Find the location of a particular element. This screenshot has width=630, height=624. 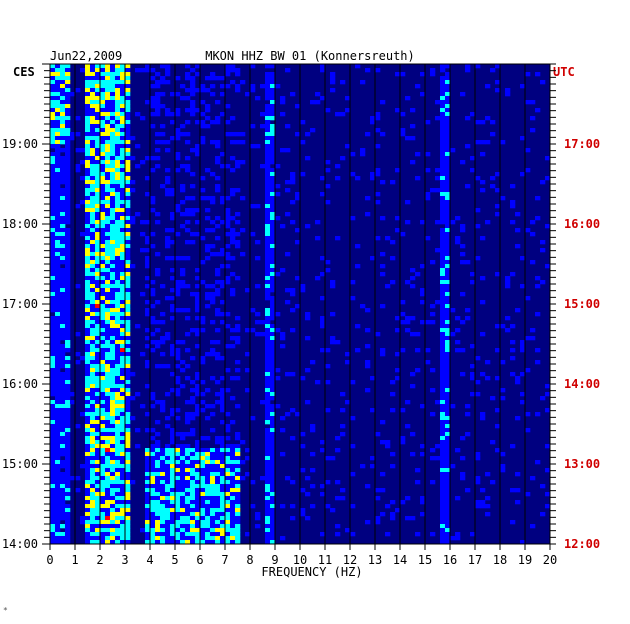

chart-title: MKON HHZ BW 01 (Konnersreuth) is located at coordinates (310, 56).